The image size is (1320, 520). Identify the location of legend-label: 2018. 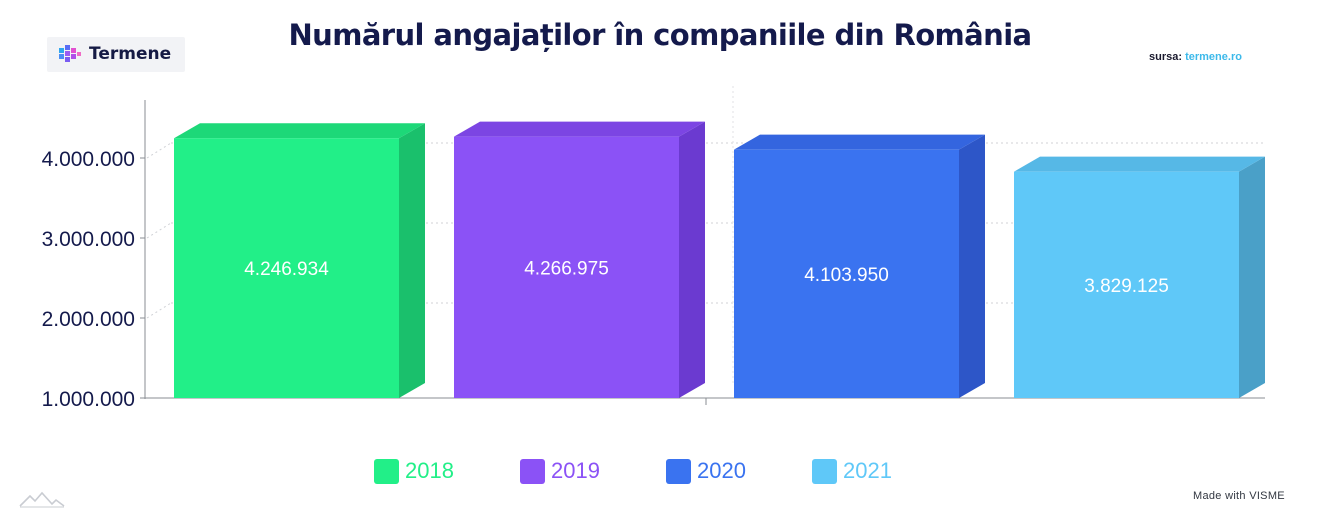
(429, 470).